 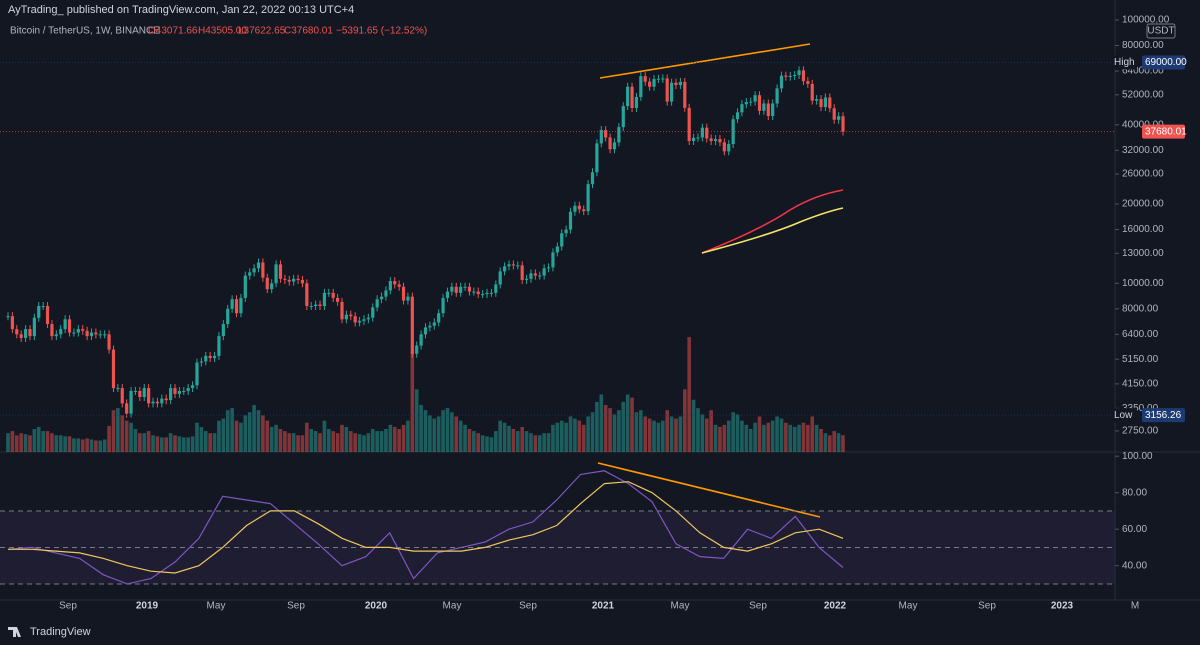 I want to click on rsi-tick-label: 40.00, so click(x=1134, y=565).